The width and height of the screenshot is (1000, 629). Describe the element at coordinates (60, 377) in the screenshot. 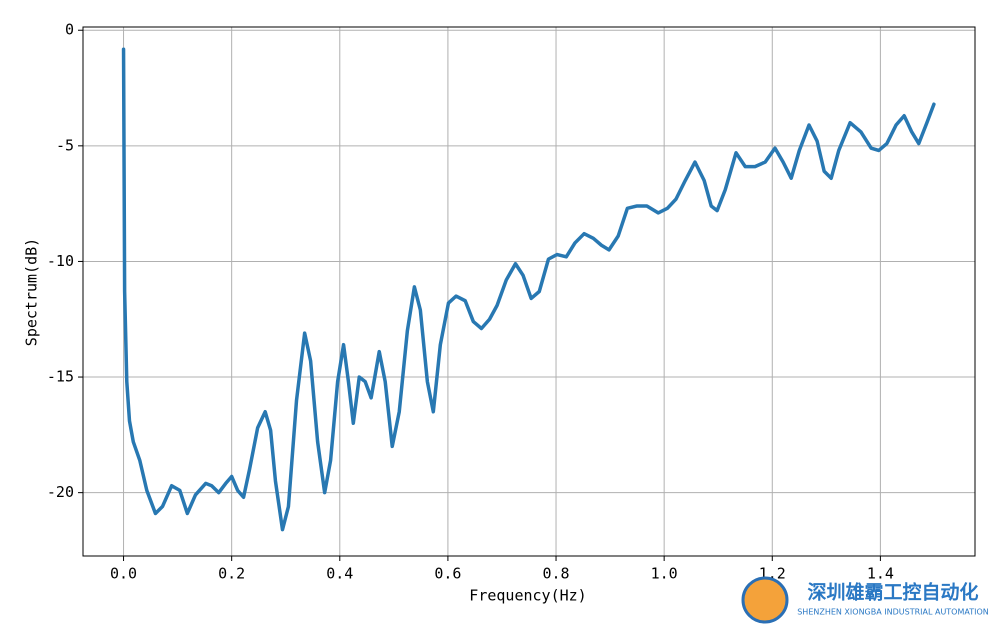

I see `y-tick-label: -15` at that location.